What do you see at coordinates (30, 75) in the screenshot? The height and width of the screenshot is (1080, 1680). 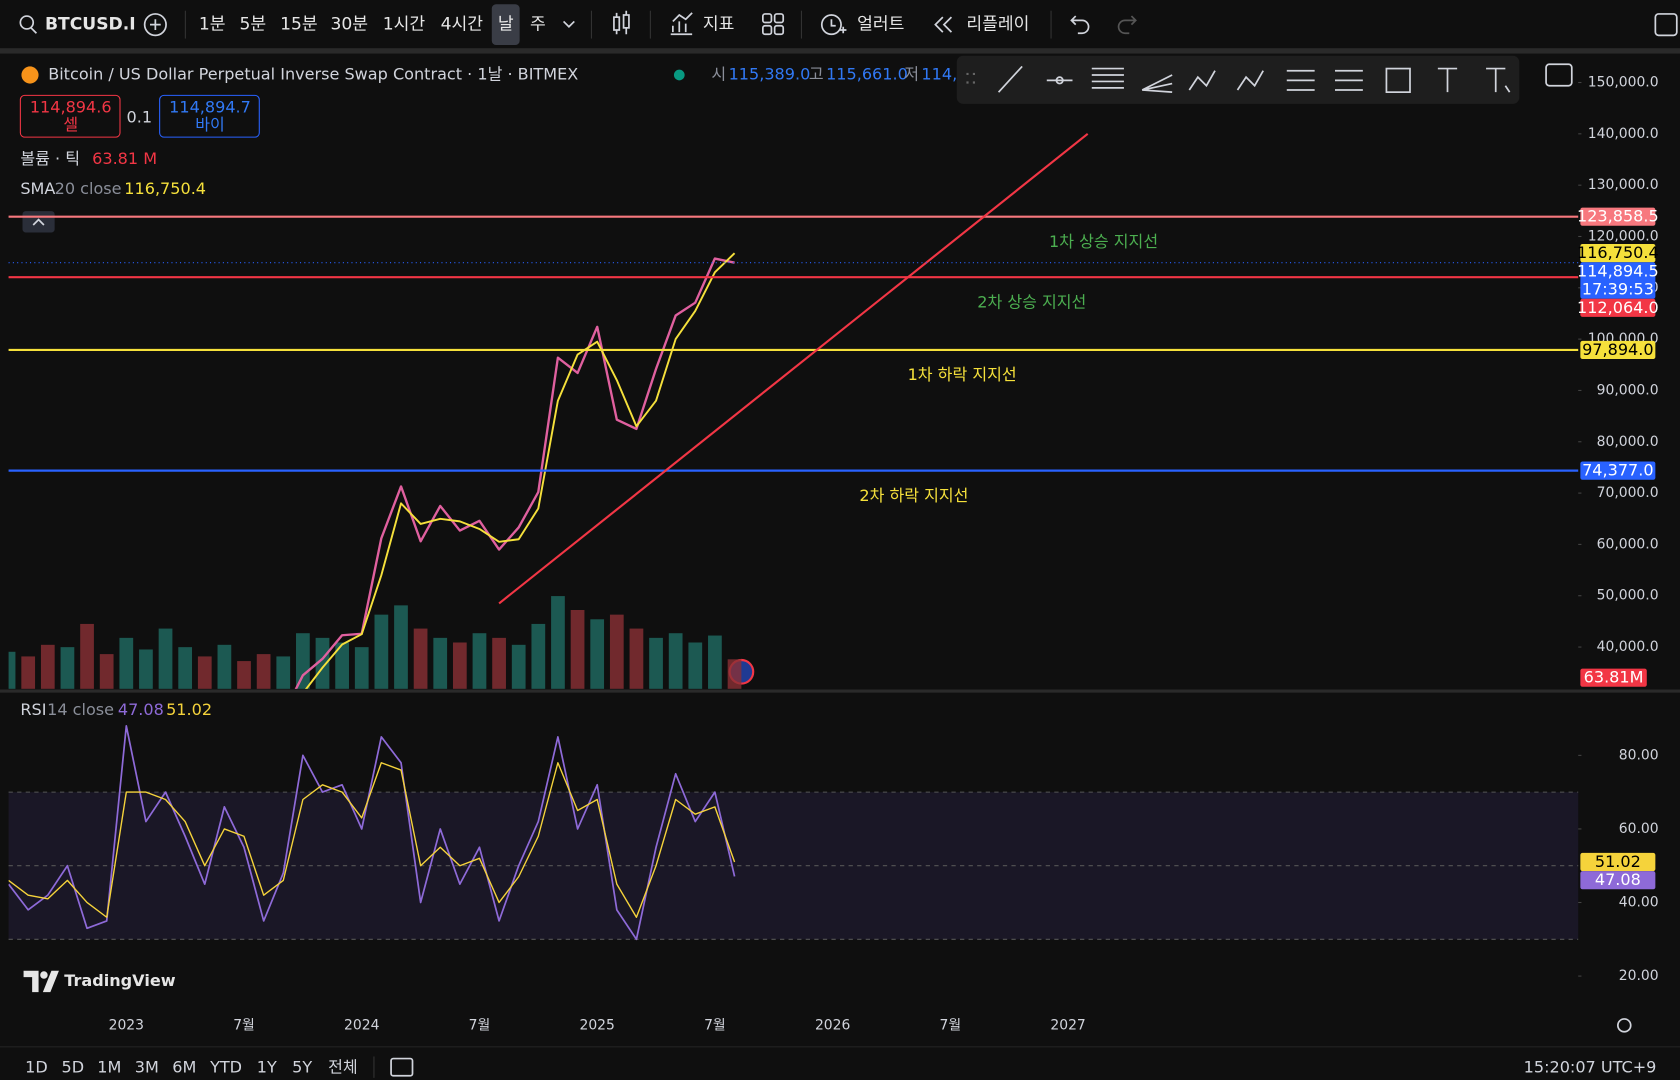 I see `bitcoin-icon` at bounding box center [30, 75].